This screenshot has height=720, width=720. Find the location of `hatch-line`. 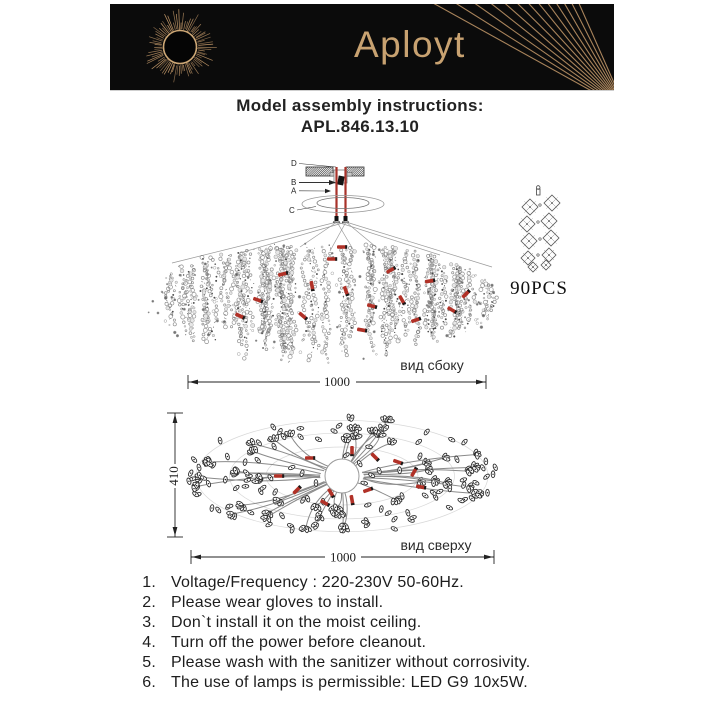

hatch-line is located at coordinates (320, 171).